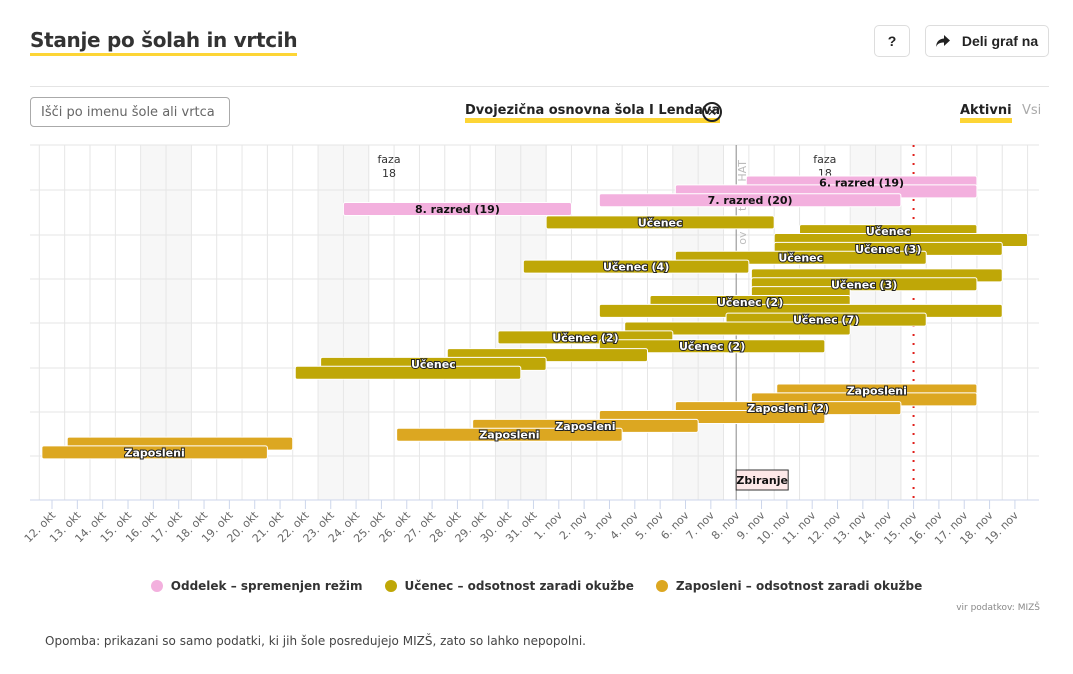 The width and height of the screenshot is (1073, 674). What do you see at coordinates (986, 113) in the screenshot?
I see `filter-active-tab: Aktivni` at bounding box center [986, 113].